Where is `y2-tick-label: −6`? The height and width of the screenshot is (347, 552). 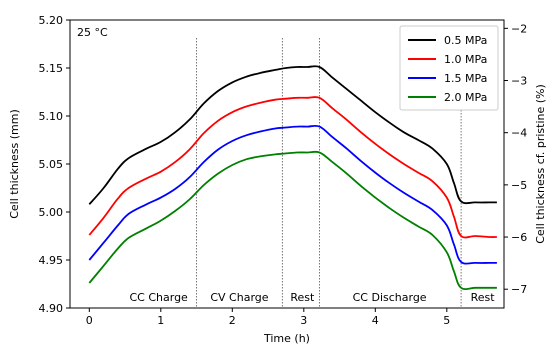
y2-tick-label: −6 is located at coordinates (519, 237).